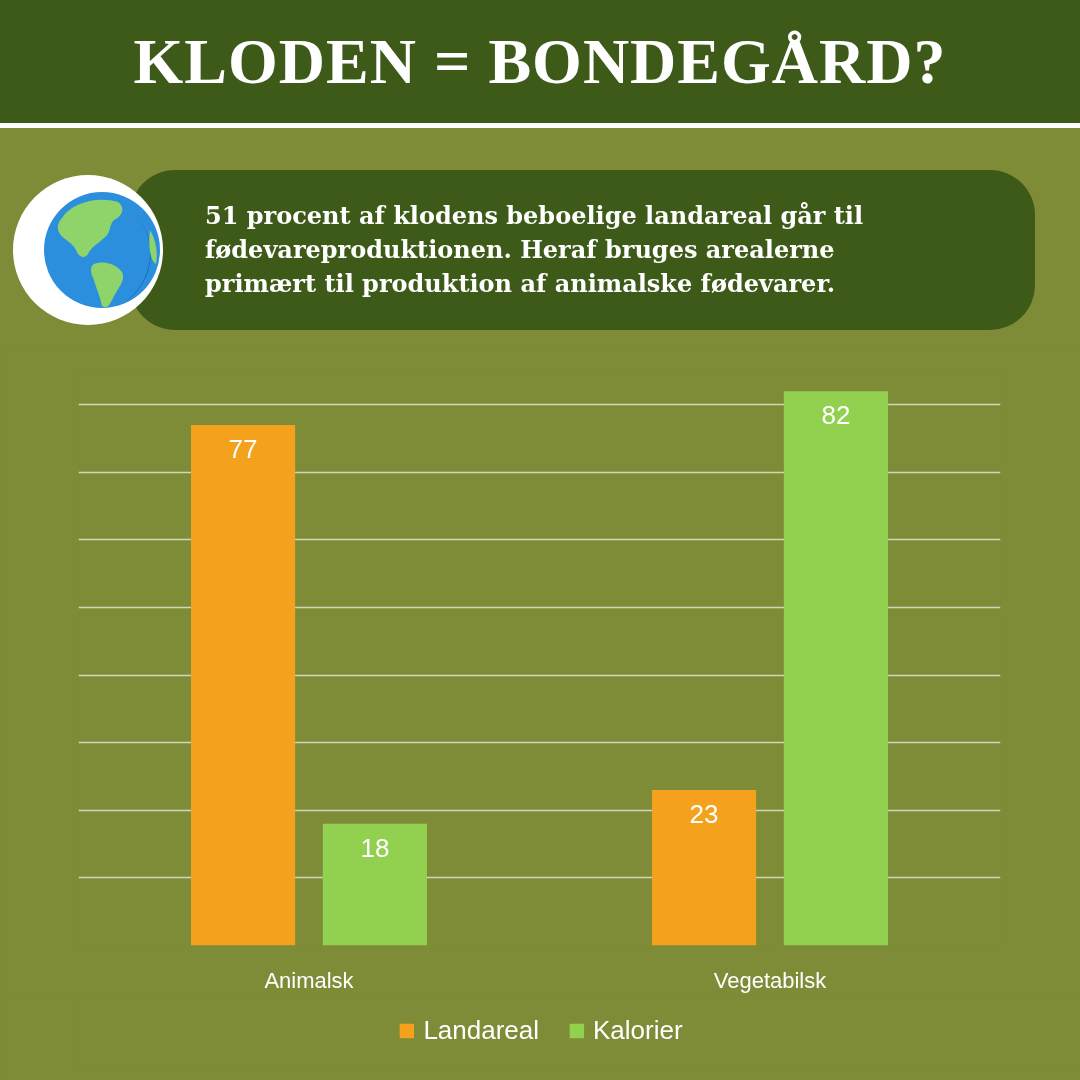 The width and height of the screenshot is (1080, 1080). Describe the element at coordinates (309, 980) in the screenshot. I see `x-tick-label: Animalsk` at that location.